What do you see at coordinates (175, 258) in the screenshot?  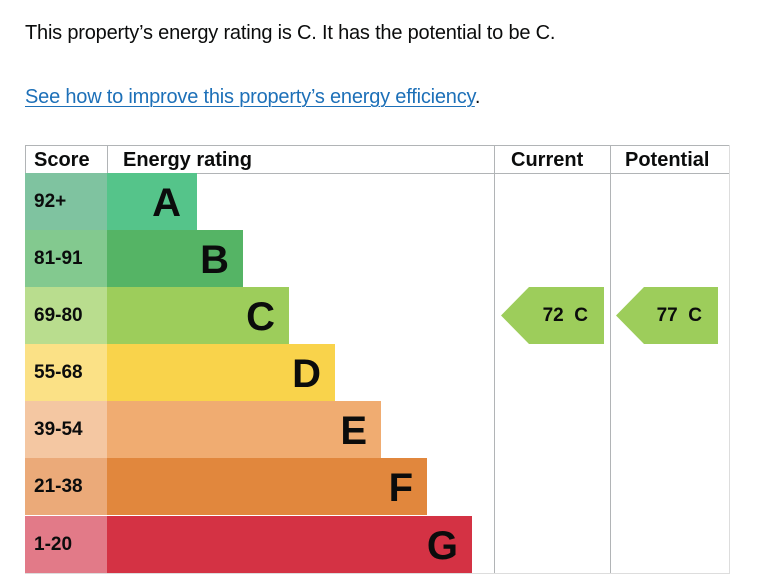 I see `rating-bar-b: B` at bounding box center [175, 258].